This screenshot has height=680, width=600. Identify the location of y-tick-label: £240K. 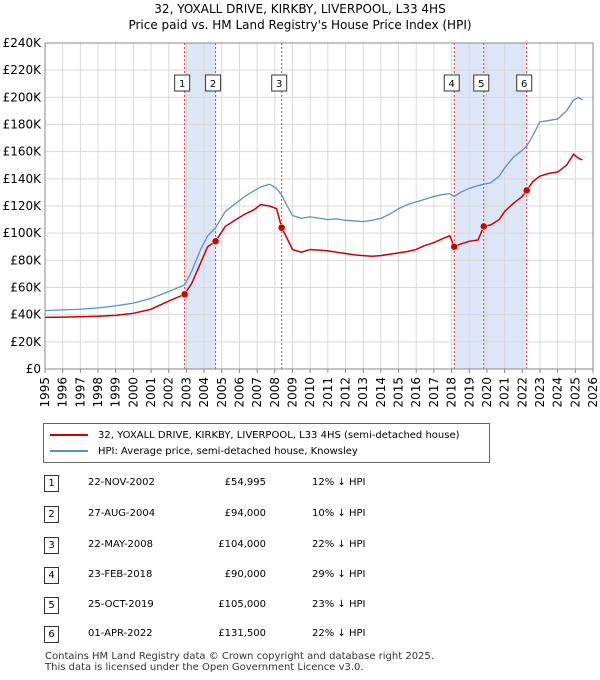
(23, 43).